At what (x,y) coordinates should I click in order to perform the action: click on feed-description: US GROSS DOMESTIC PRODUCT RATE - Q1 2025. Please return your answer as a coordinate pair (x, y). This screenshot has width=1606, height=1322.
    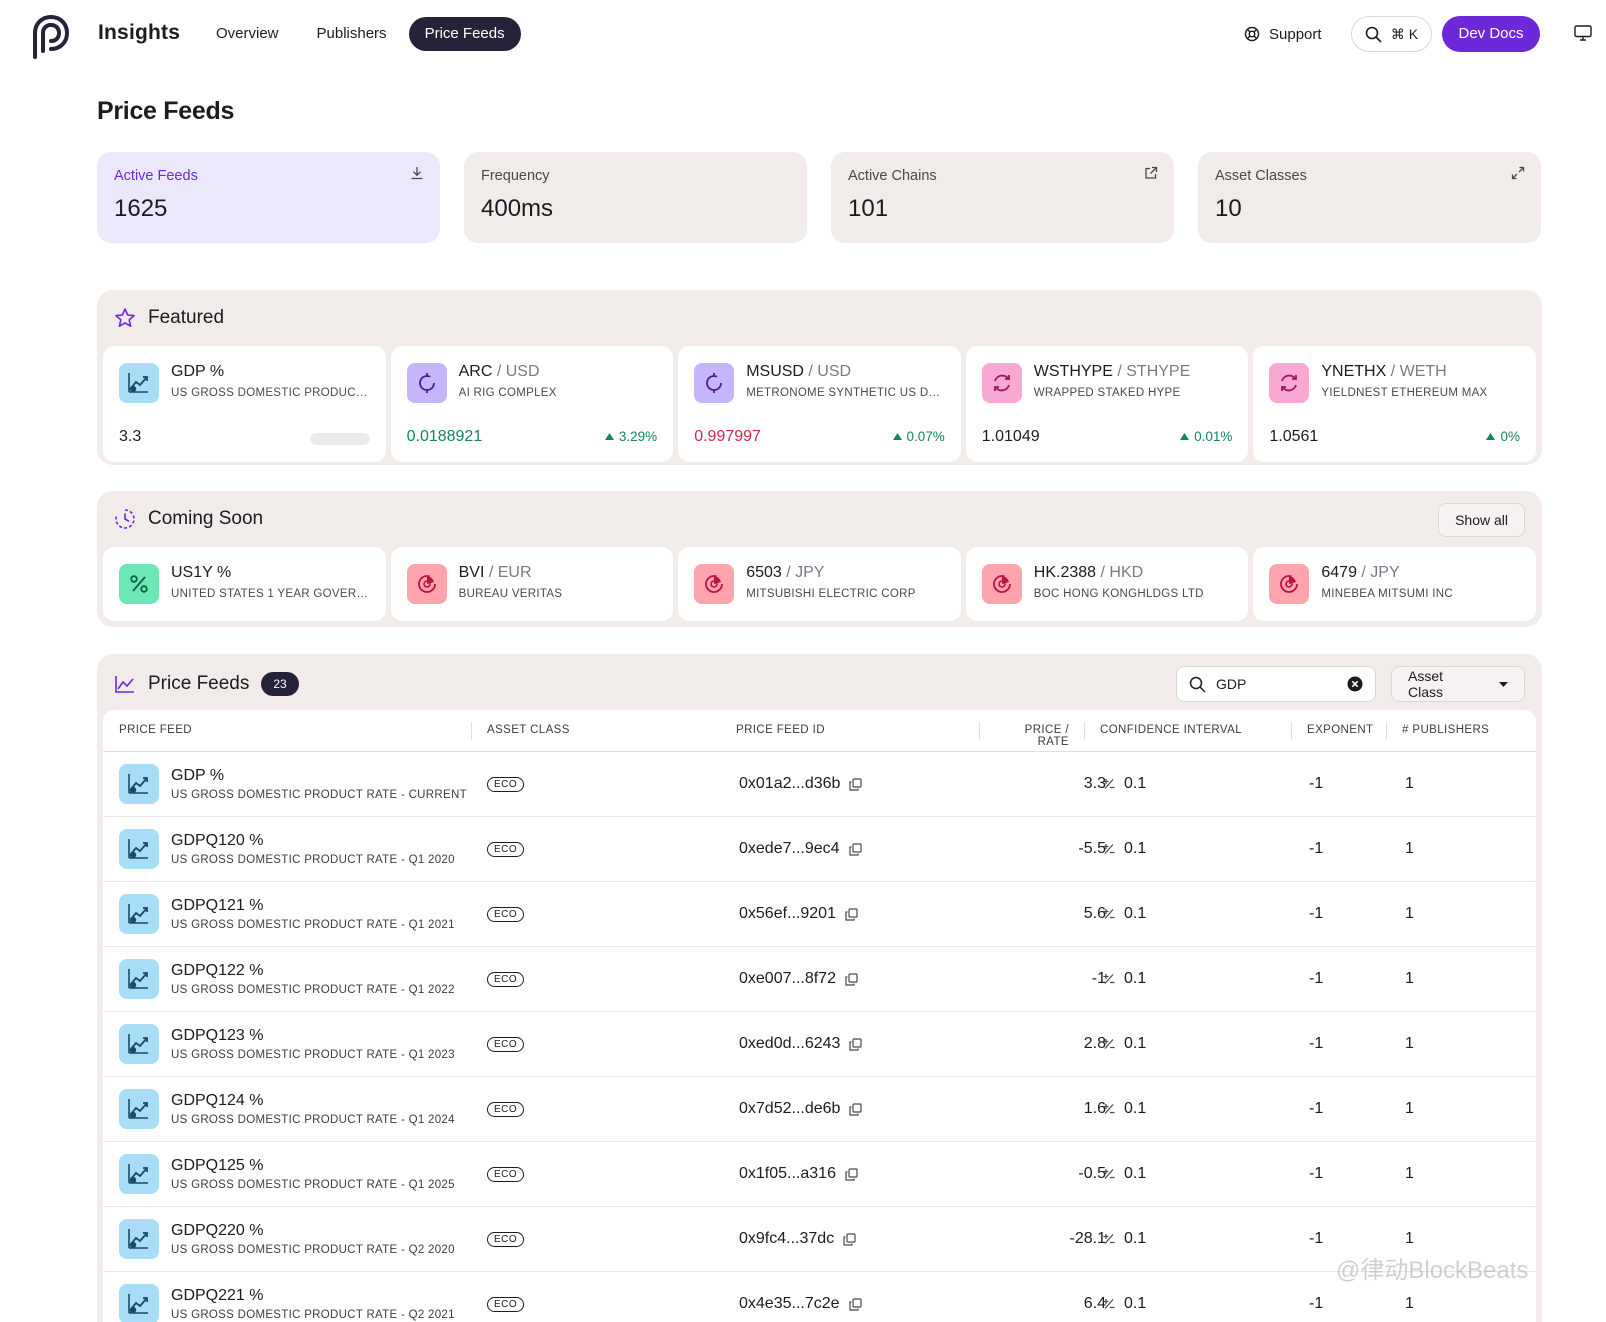
    Looking at the image, I should click on (313, 1185).